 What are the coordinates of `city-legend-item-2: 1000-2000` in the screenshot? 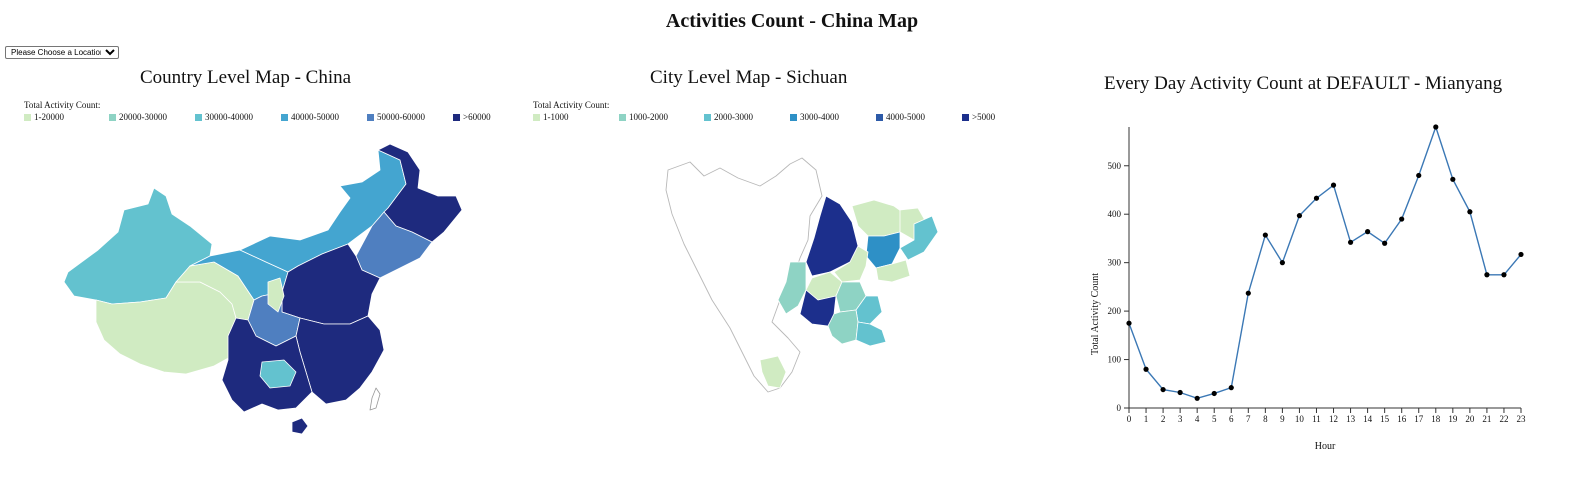 It's located at (643, 117).